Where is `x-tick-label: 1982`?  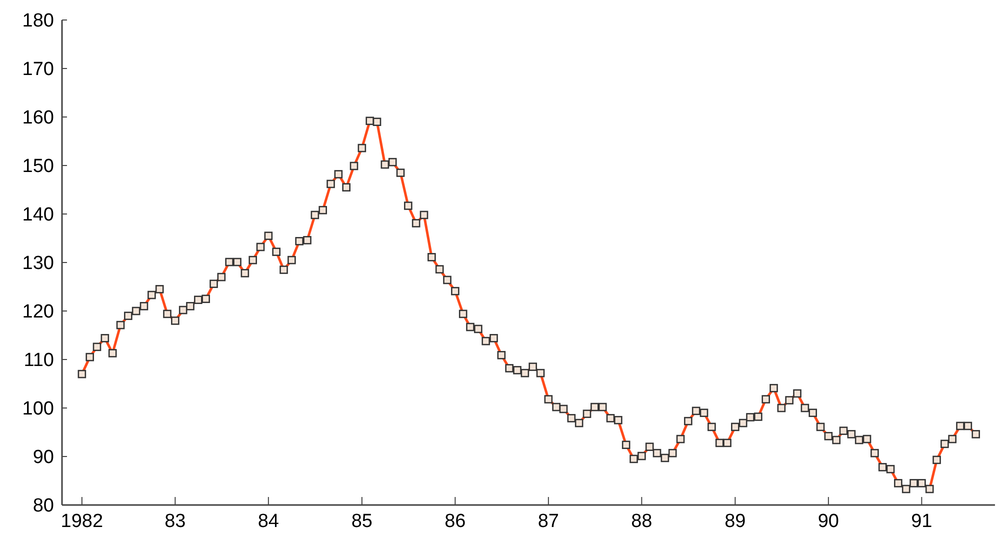 x-tick-label: 1982 is located at coordinates (82, 521).